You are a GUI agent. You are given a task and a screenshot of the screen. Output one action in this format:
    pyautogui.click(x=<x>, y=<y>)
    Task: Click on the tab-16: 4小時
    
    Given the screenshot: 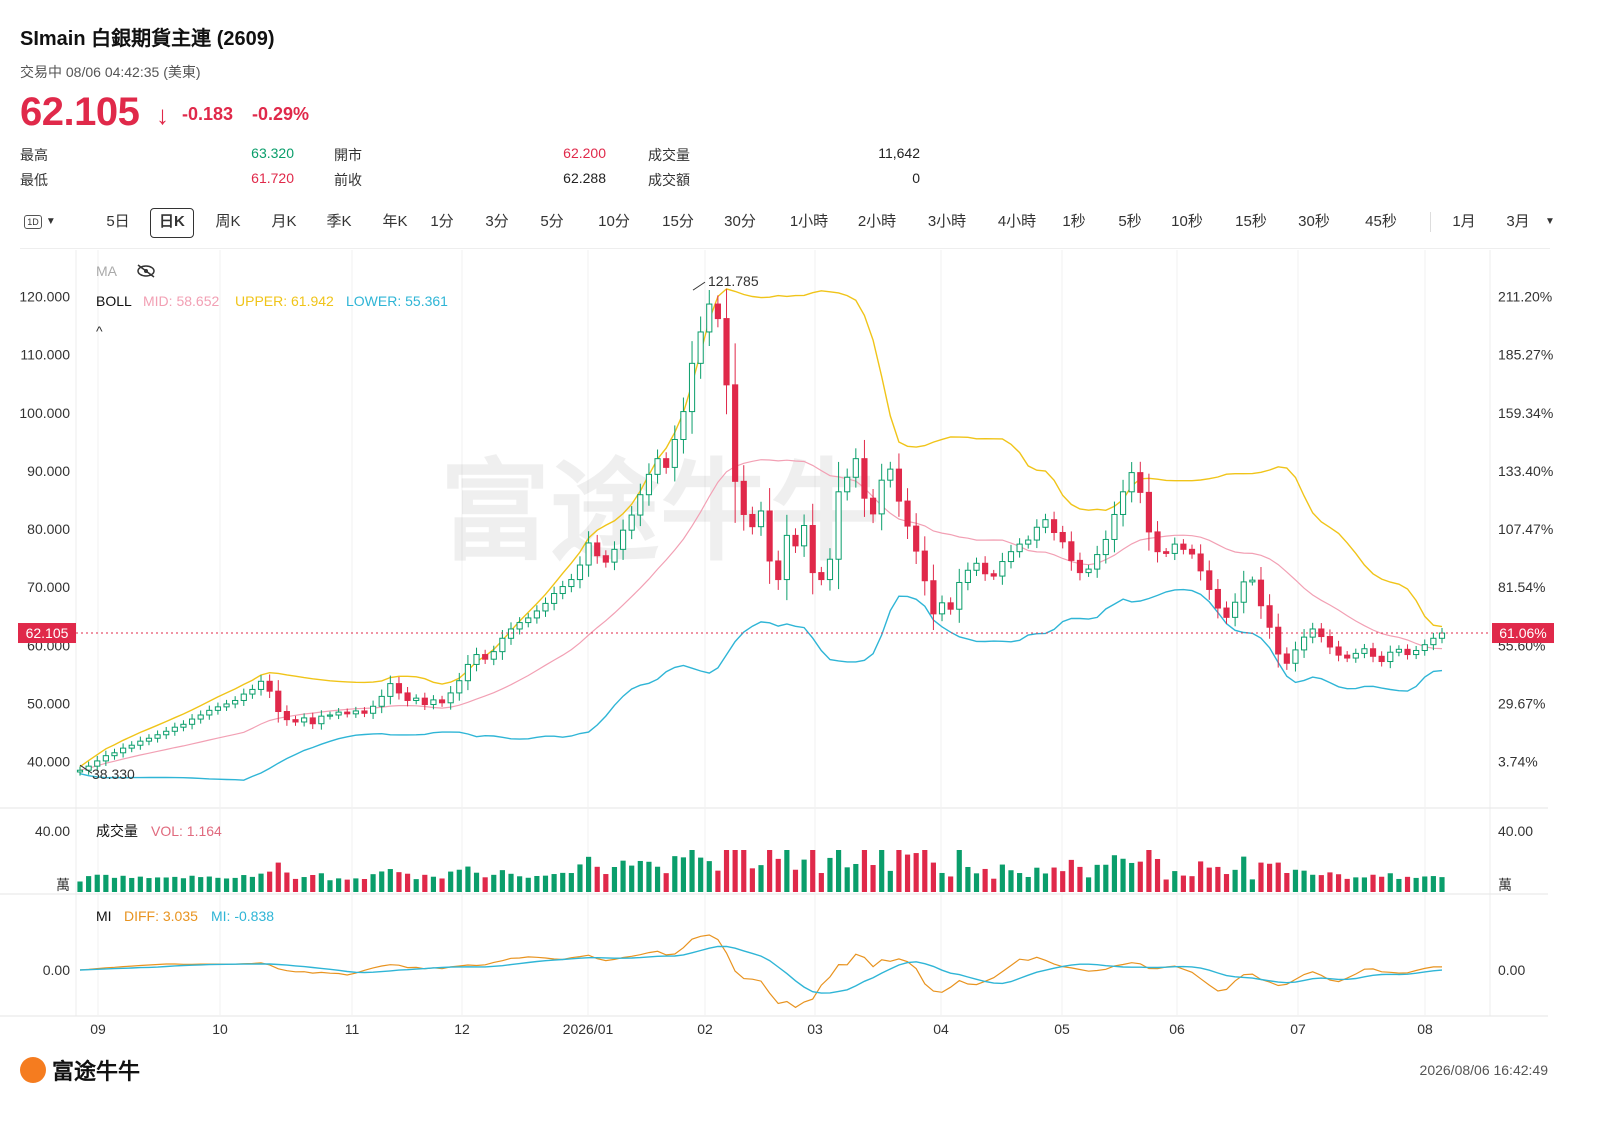 What is the action you would take?
    pyautogui.click(x=1017, y=221)
    